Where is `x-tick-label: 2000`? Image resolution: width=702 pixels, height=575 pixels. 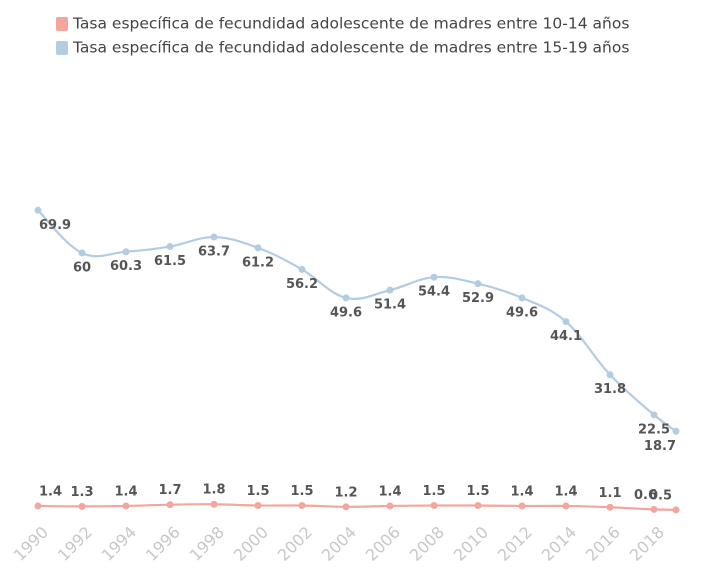
x-tick-label: 2000 is located at coordinates (251, 544).